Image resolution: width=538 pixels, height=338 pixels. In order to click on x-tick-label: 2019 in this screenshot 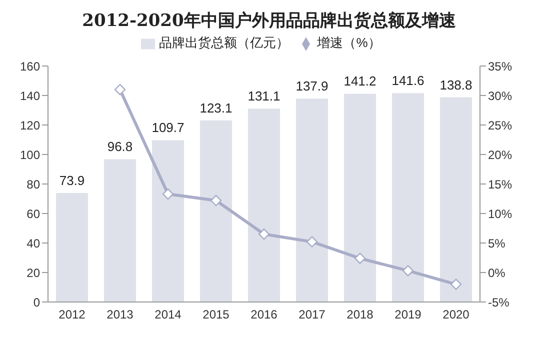, I will do `click(408, 315)`.